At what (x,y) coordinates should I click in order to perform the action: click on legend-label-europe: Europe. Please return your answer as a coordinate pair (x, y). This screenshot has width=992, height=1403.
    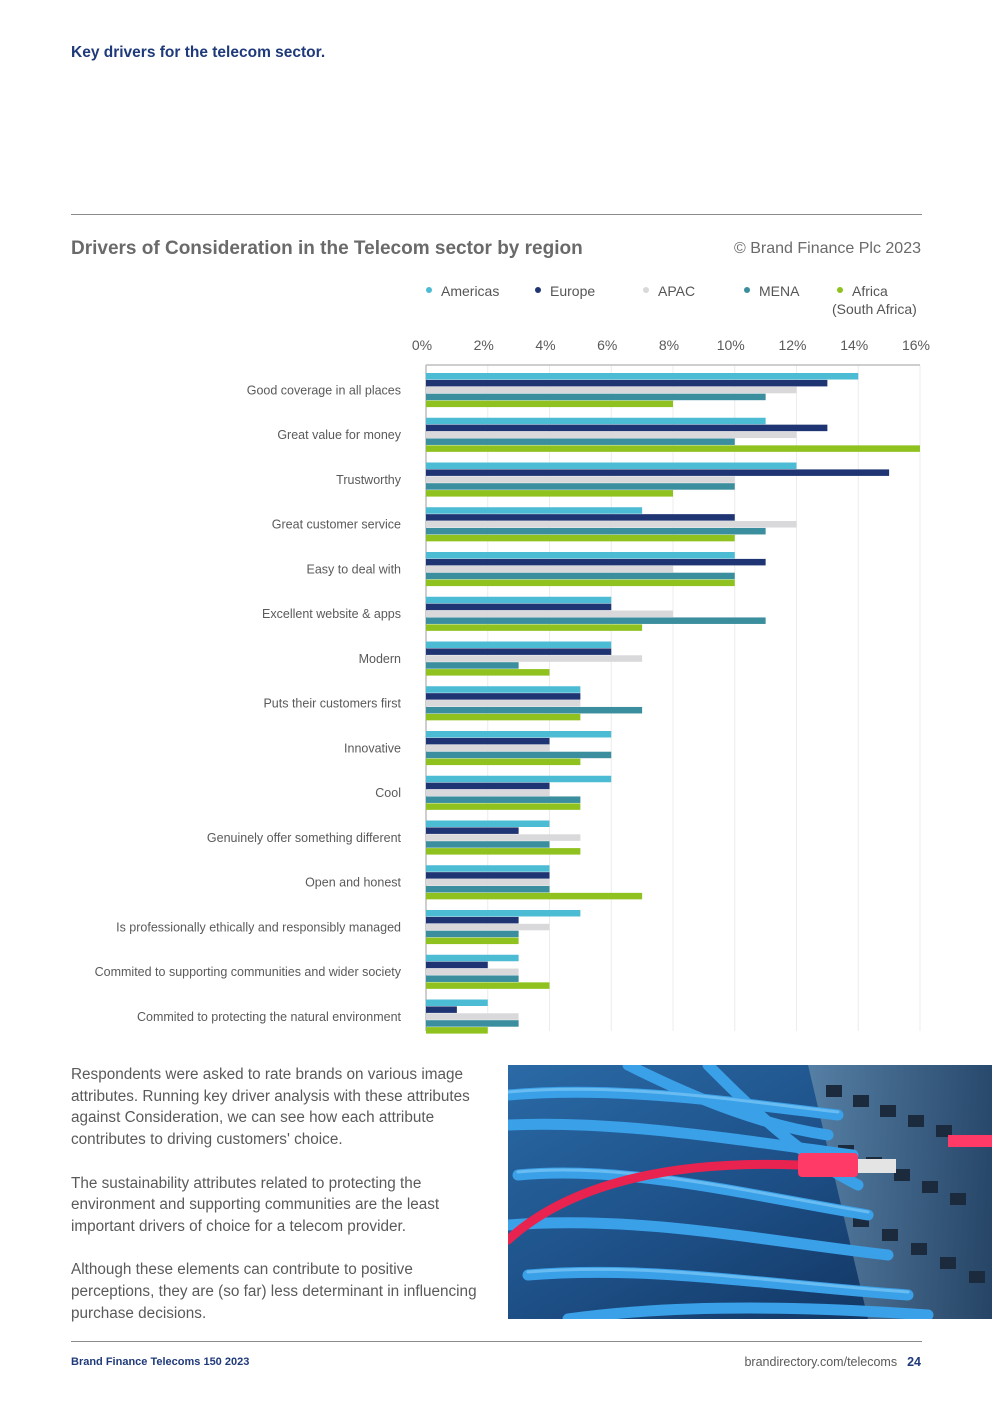
    Looking at the image, I should click on (573, 291).